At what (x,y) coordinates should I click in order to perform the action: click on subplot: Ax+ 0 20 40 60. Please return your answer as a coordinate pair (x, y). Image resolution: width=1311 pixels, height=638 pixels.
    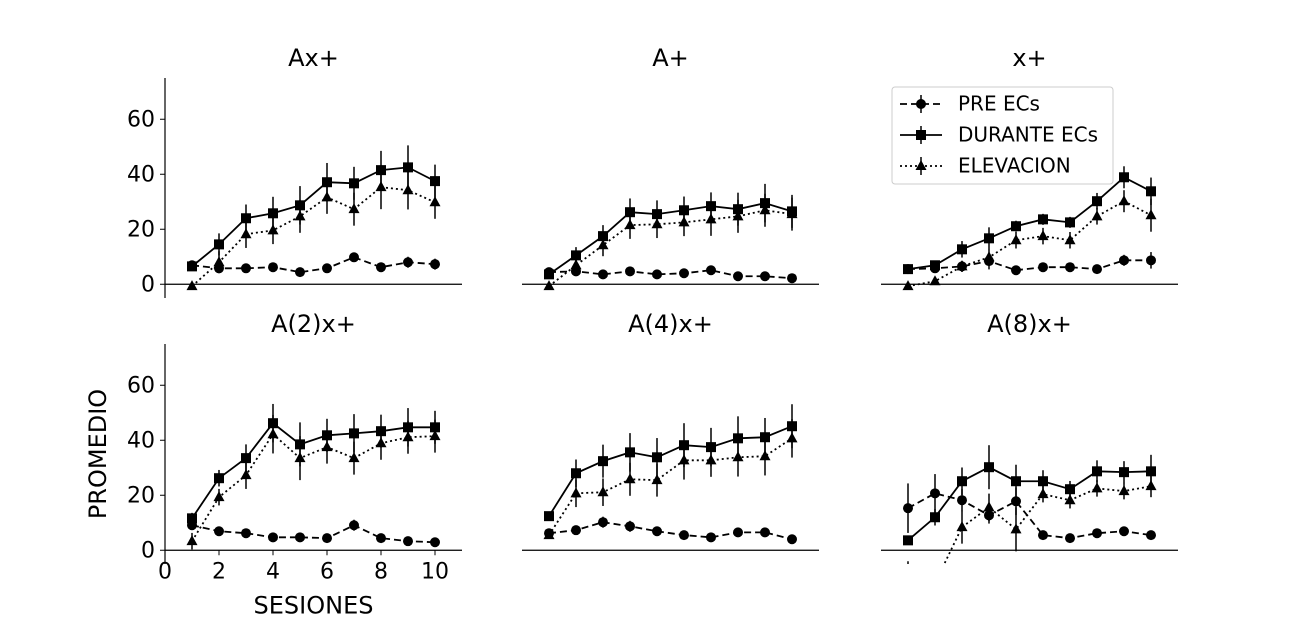
    Looking at the image, I should click on (294, 171).